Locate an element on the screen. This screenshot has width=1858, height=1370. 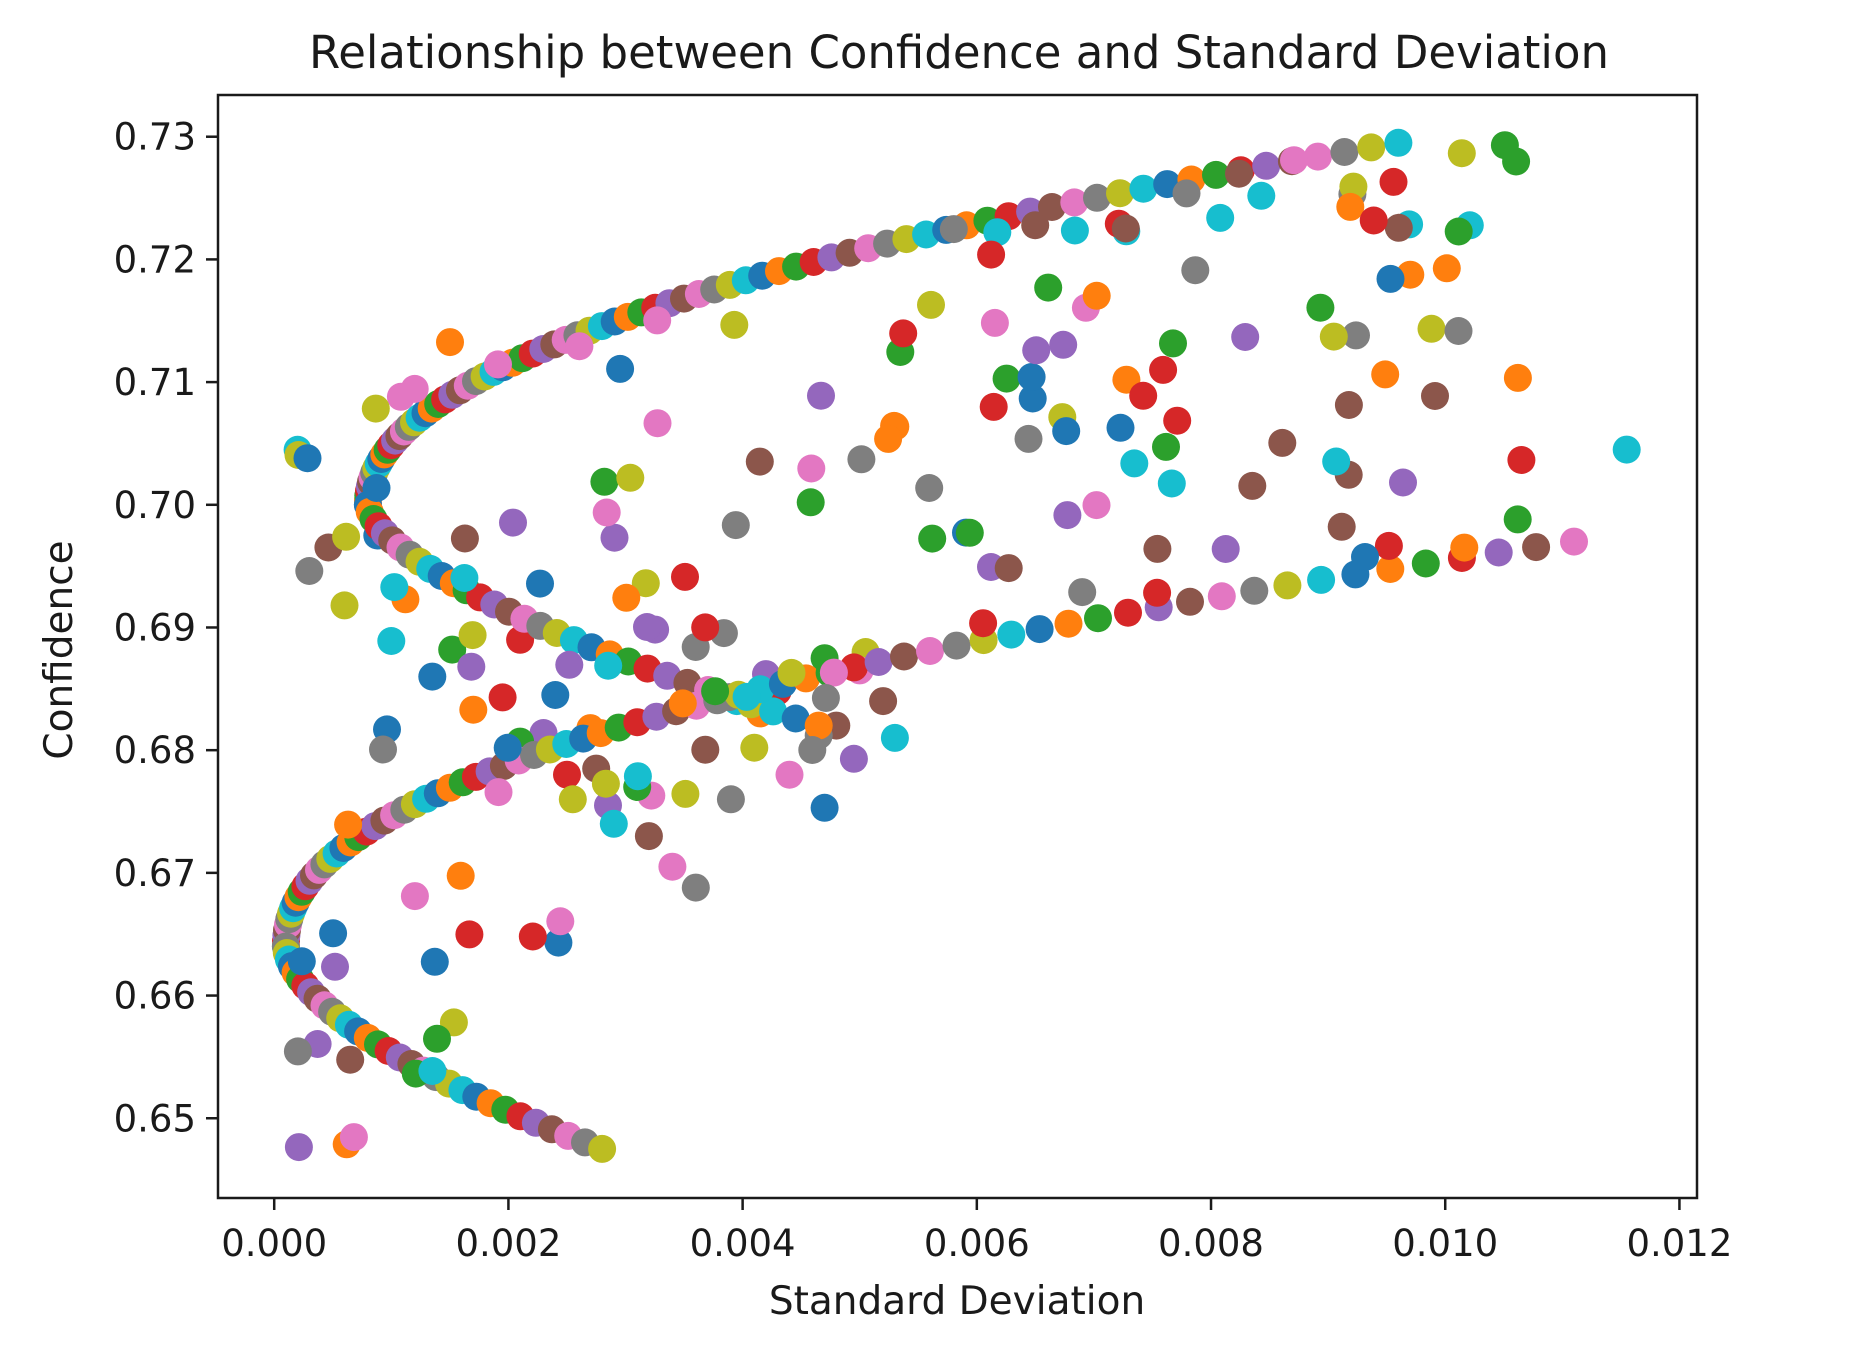
y-axis: 0.65 0.66 0.67 0.68 0.69 0.70 0.71 0.72 0.73 is located at coordinates (166, 628).